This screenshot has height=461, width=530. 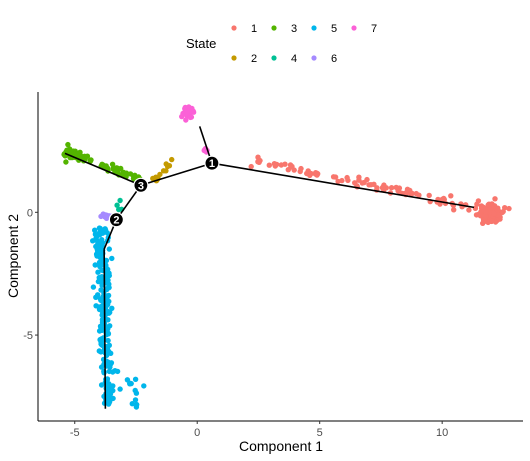 What do you see at coordinates (281, 44) in the screenshot?
I see `legend: State 1 2 3 4 5 6 7` at bounding box center [281, 44].